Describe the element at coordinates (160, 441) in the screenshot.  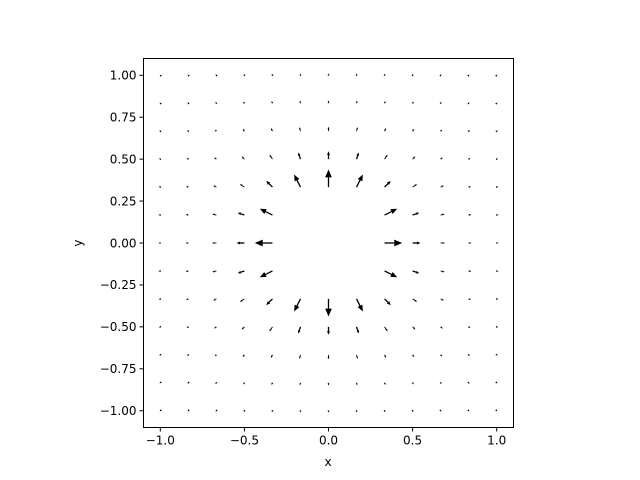
I see `x-tick-label: −1.0` at that location.